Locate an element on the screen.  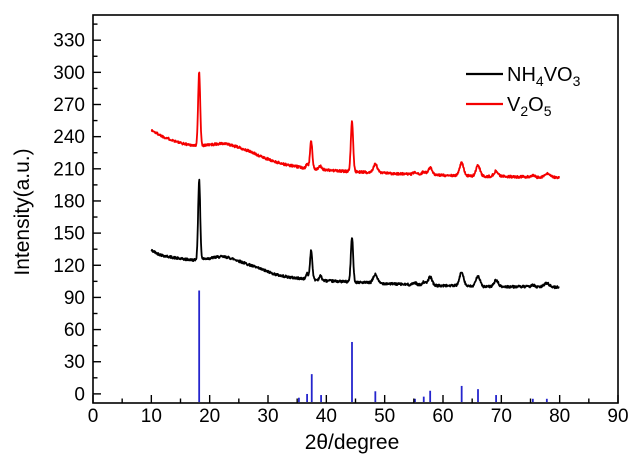
y-axis-title: Intensity(a.u.) is located at coordinates (22, 211).